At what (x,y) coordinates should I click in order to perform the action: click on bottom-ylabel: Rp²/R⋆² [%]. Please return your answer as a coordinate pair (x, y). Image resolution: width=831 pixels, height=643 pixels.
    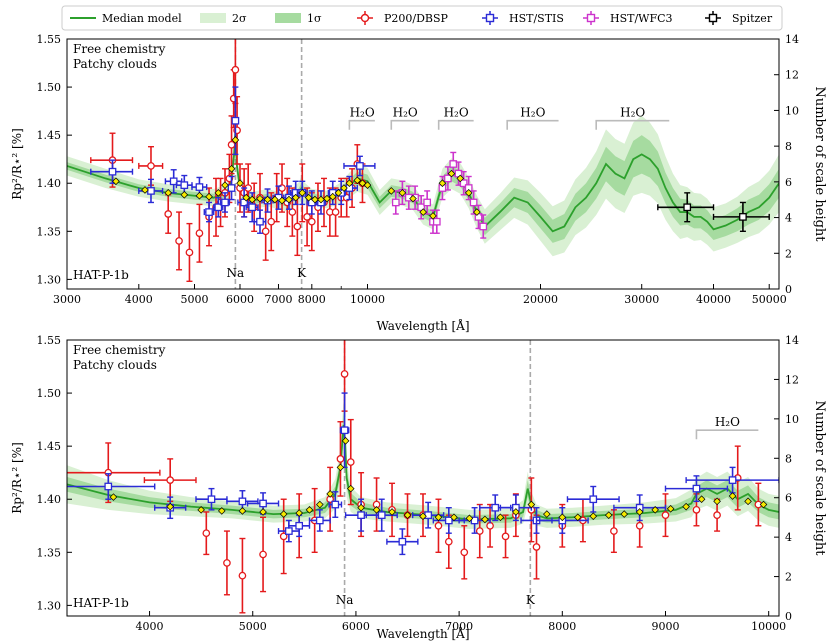
    Looking at the image, I should click on (17, 478).